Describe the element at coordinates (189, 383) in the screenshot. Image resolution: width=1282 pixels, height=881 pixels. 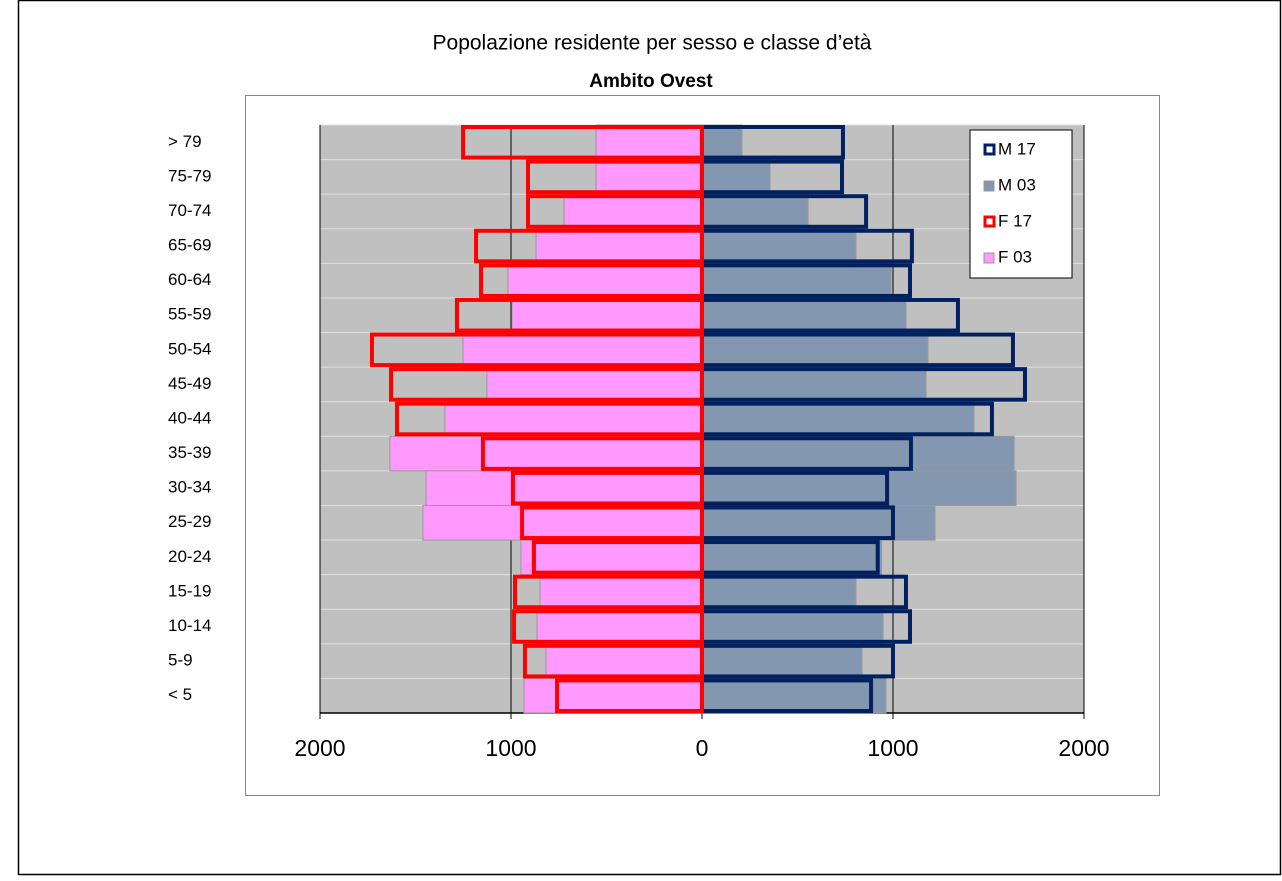
I see `y-tick-label: 45-49` at that location.